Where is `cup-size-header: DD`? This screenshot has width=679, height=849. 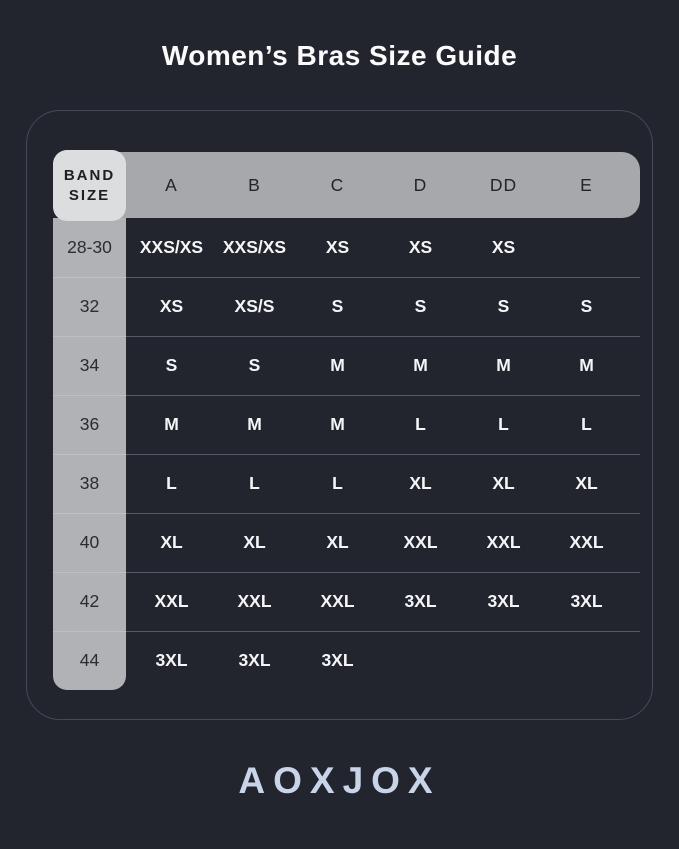
cup-size-header: DD is located at coordinates (503, 184).